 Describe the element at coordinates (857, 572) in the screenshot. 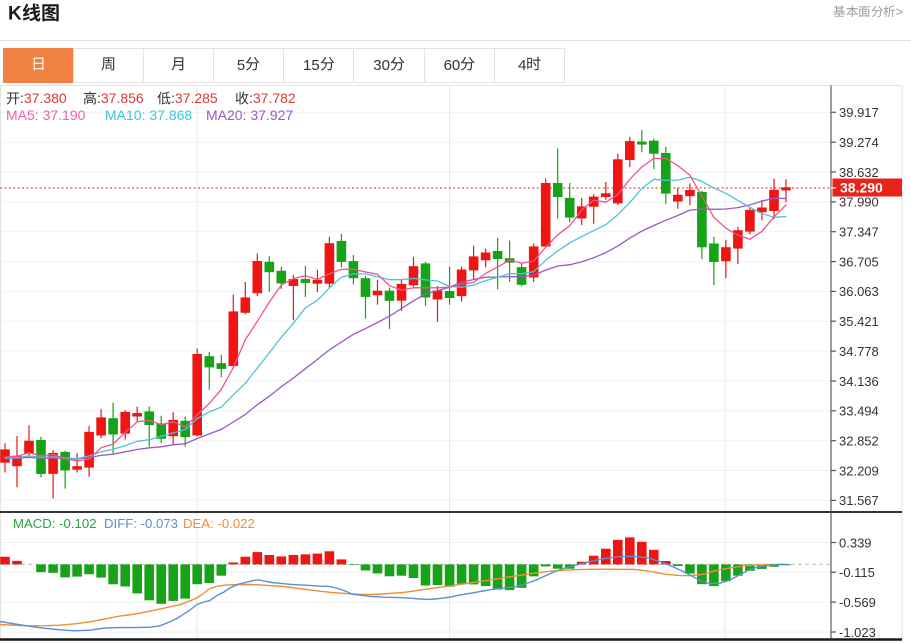

I see `svg-text: -0.115` at that location.